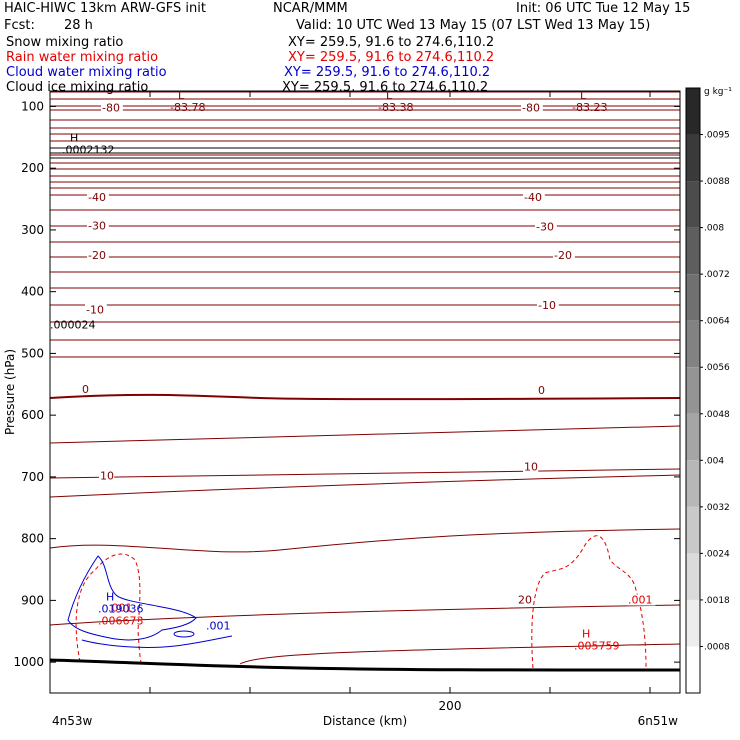 This screenshot has width=740, height=740. I want to click on field-xy-rain: XY= 259.5, 91.6 to 274.6,110.2, so click(391, 57).